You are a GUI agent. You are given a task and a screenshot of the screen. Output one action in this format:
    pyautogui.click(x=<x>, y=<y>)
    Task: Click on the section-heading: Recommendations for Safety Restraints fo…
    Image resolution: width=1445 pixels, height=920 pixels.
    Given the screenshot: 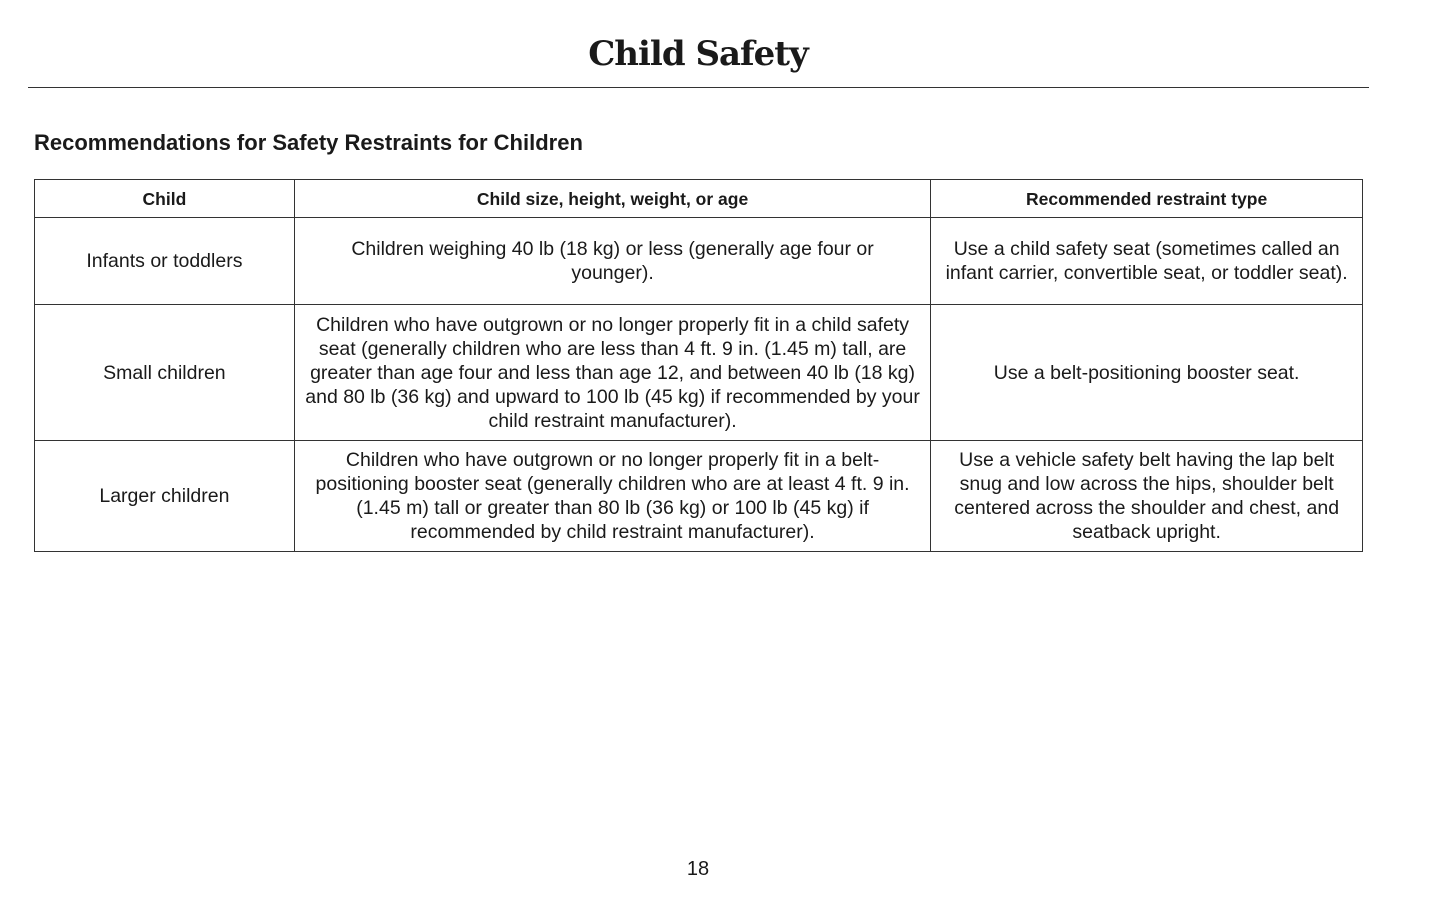 What is the action you would take?
    pyautogui.click(x=308, y=142)
    